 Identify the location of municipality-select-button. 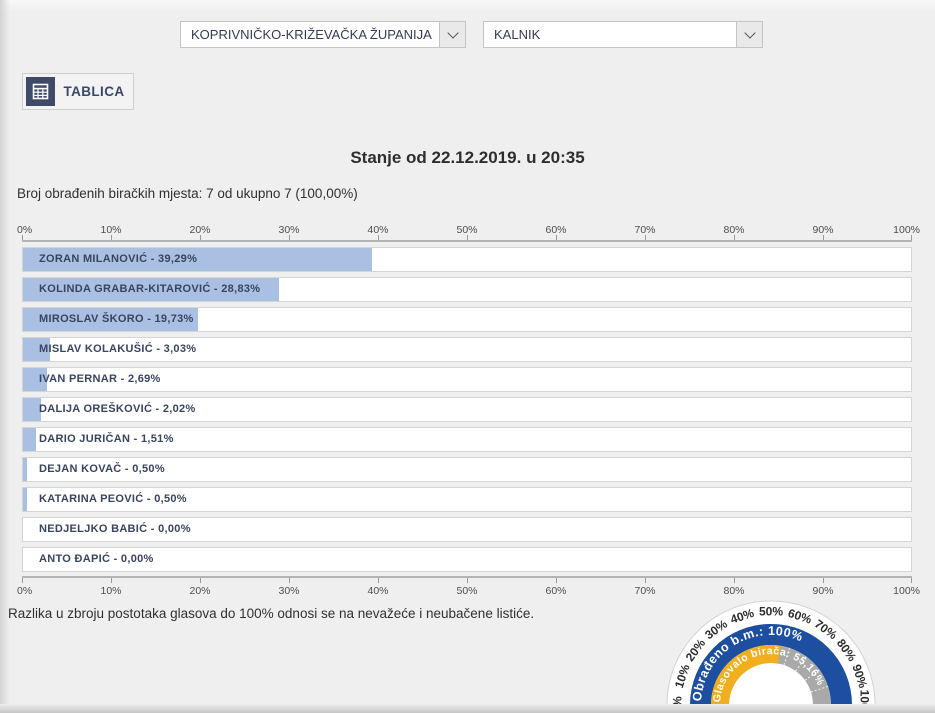
(749, 34).